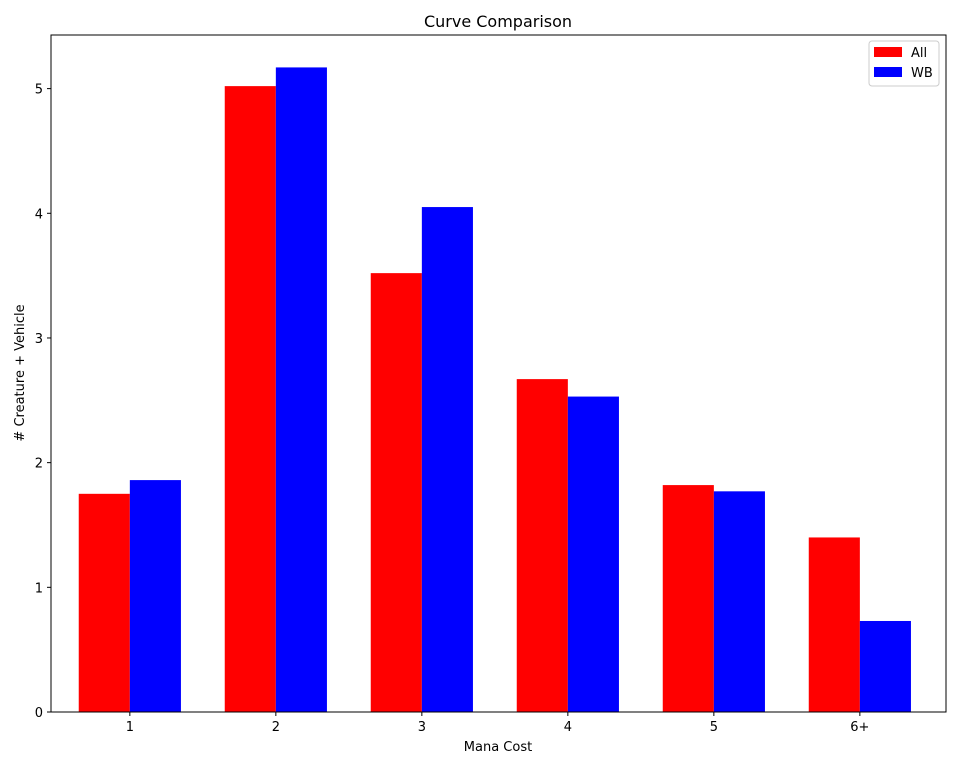  I want to click on legend-label-wb: WB, so click(922, 73).